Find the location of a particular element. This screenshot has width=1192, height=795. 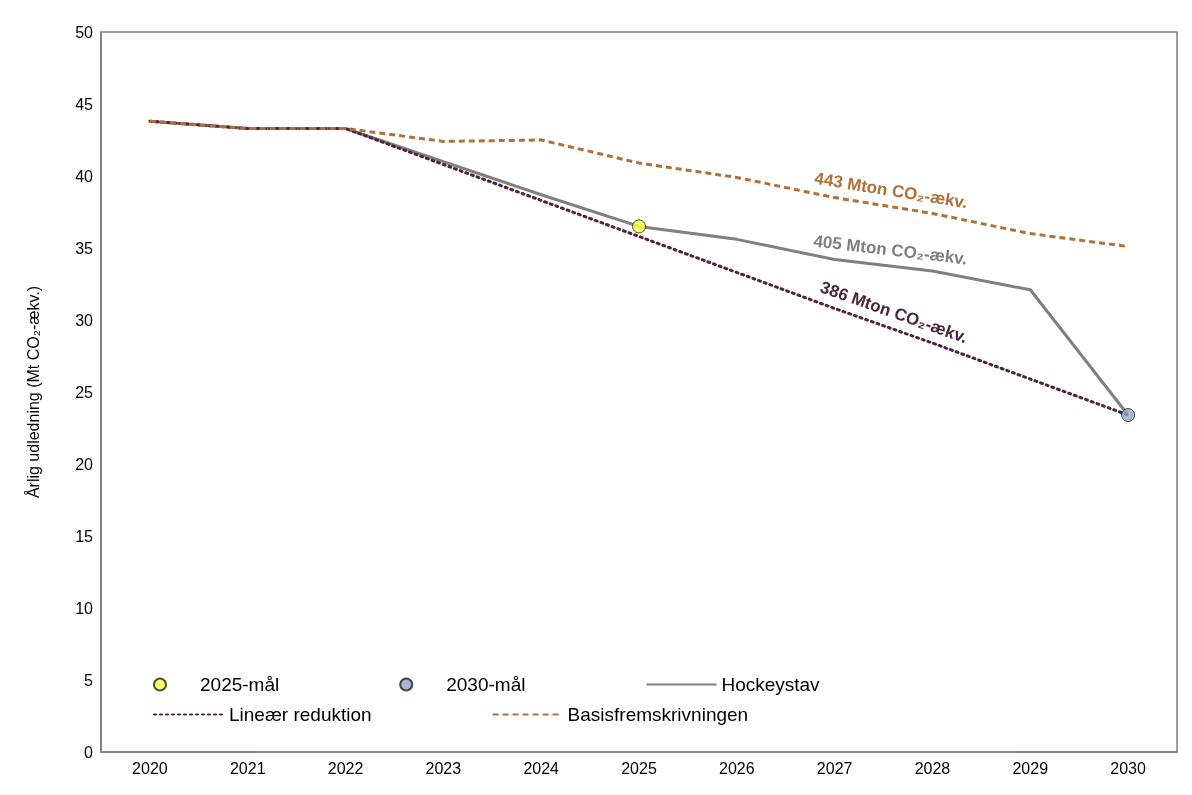

y-axis-title: Årlig udledning (Mt CO₂-ækv.) is located at coordinates (32, 392).